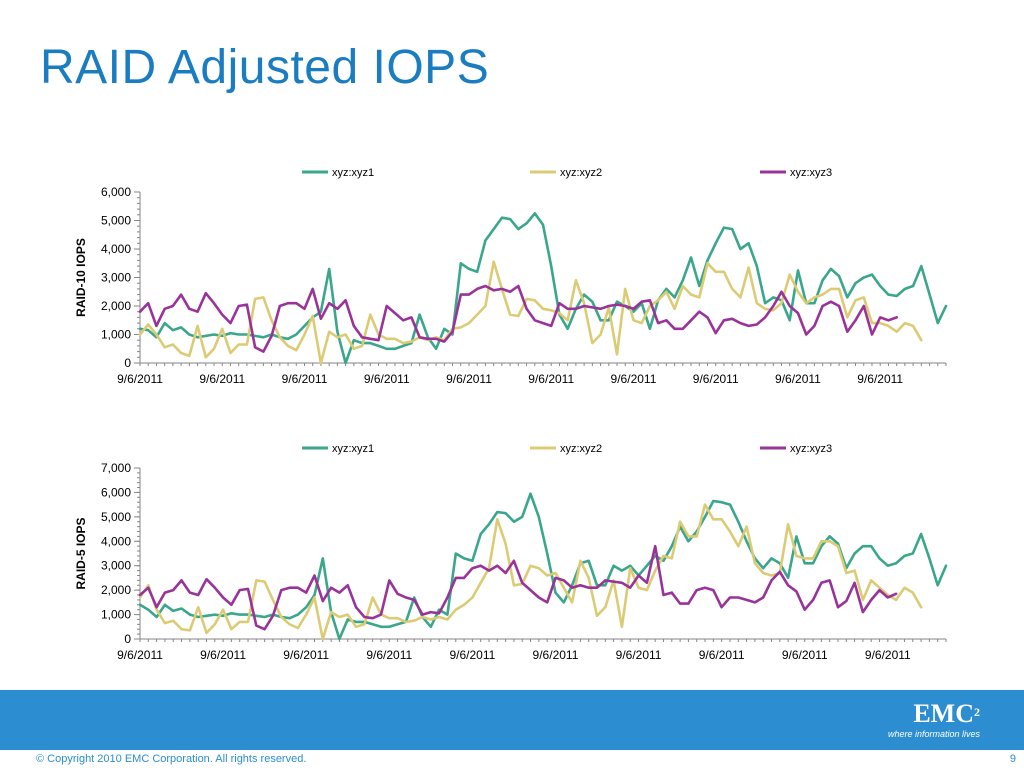 The width and height of the screenshot is (1024, 768). What do you see at coordinates (116, 468) in the screenshot?
I see `y-tick-label: 7,000` at bounding box center [116, 468].